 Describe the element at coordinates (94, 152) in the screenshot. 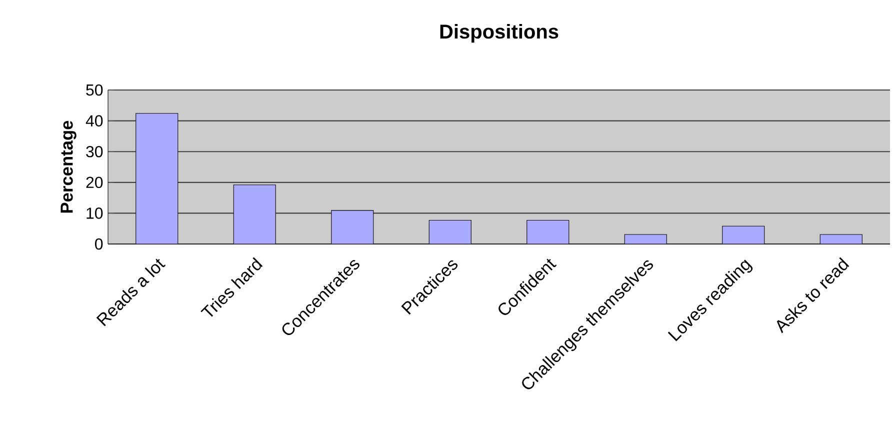

I see `y-tick-label: 30` at that location.